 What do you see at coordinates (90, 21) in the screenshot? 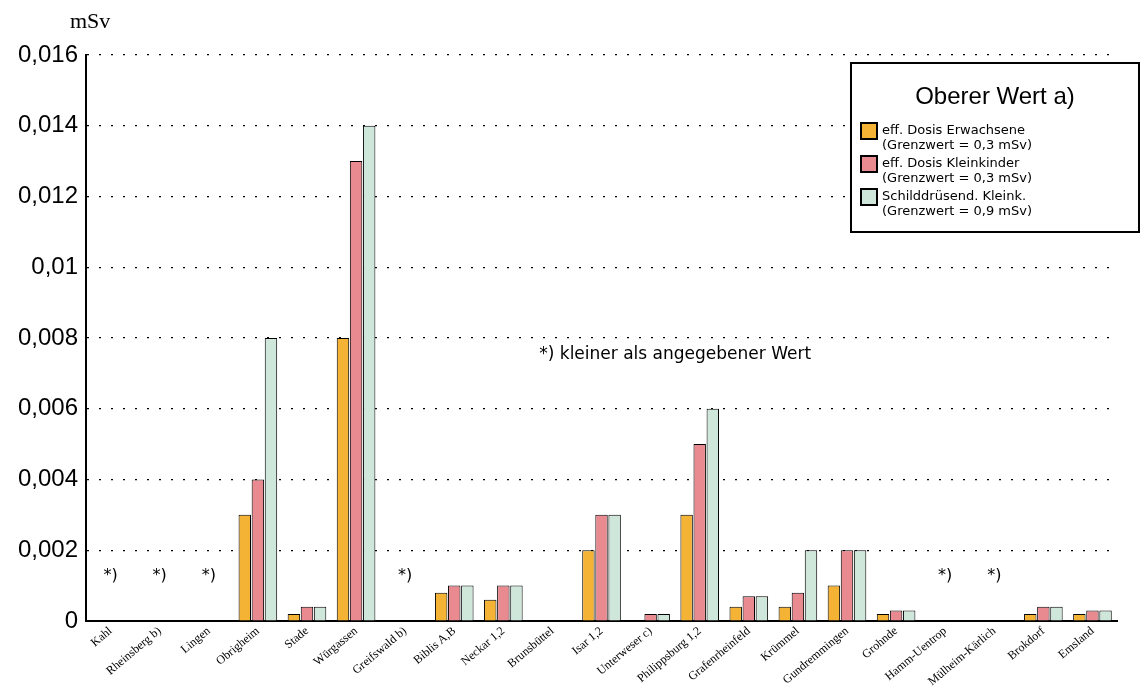
I see `y-axis-title: mSv` at bounding box center [90, 21].